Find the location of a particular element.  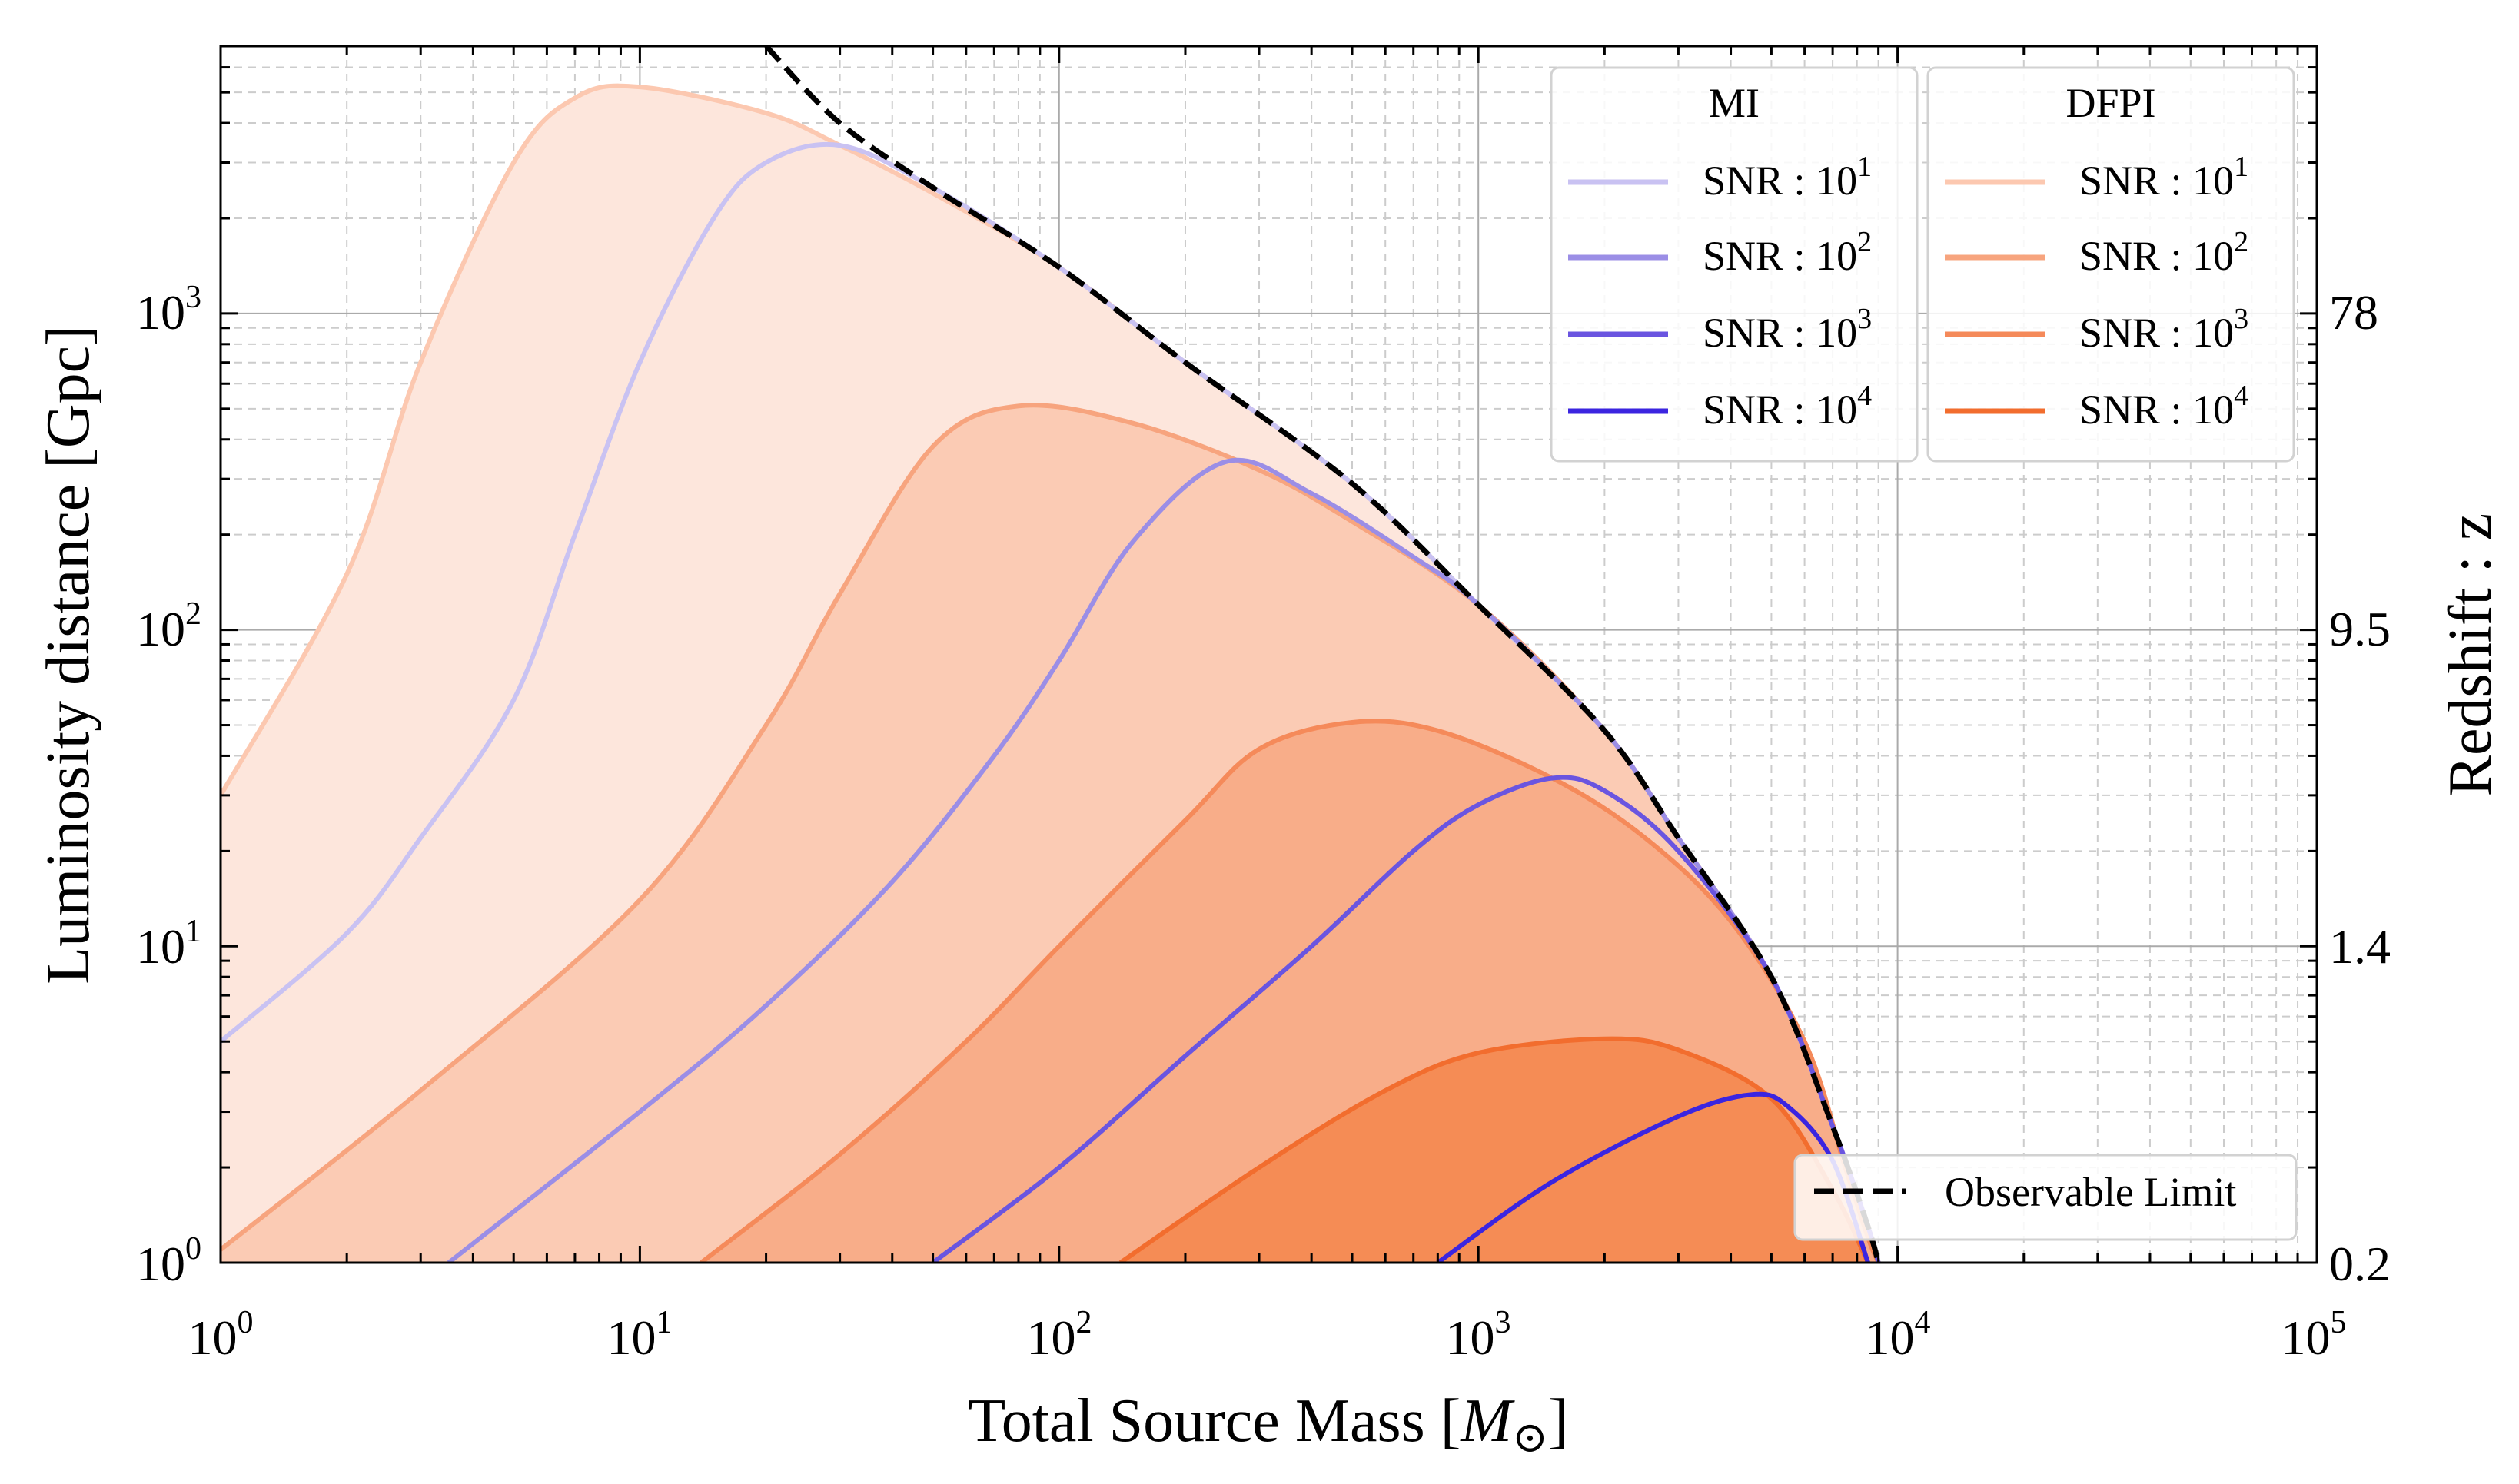

x-tick-label: 10⁰ is located at coordinates (221, 1335).